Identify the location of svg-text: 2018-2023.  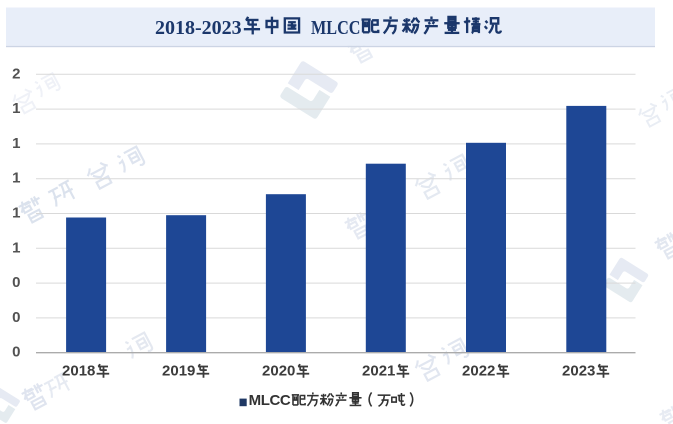
(198, 28).